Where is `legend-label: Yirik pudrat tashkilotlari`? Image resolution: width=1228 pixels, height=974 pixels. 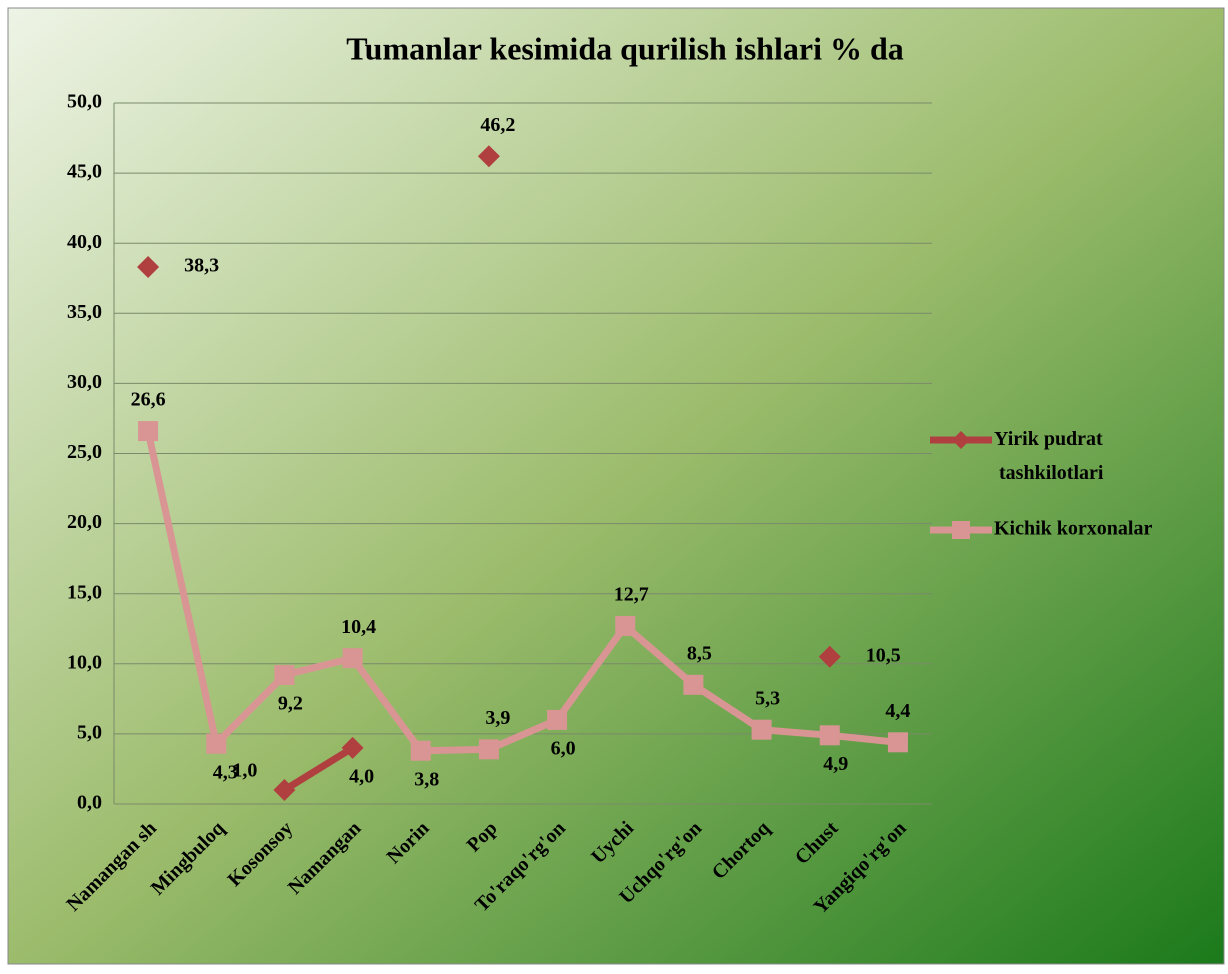 legend-label: Yirik pudrat tashkilotlari is located at coordinates (1049, 456).